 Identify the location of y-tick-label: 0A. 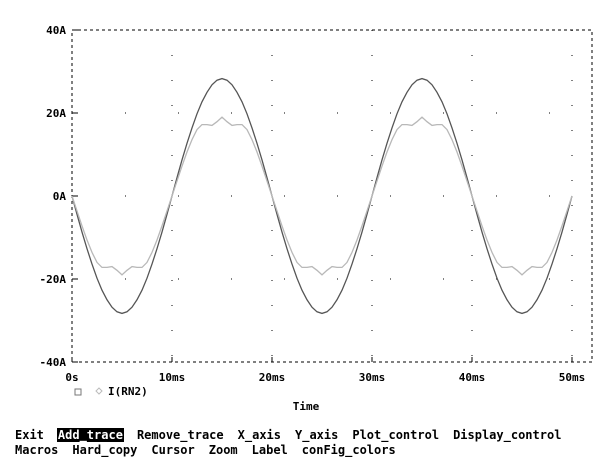
(60, 196).